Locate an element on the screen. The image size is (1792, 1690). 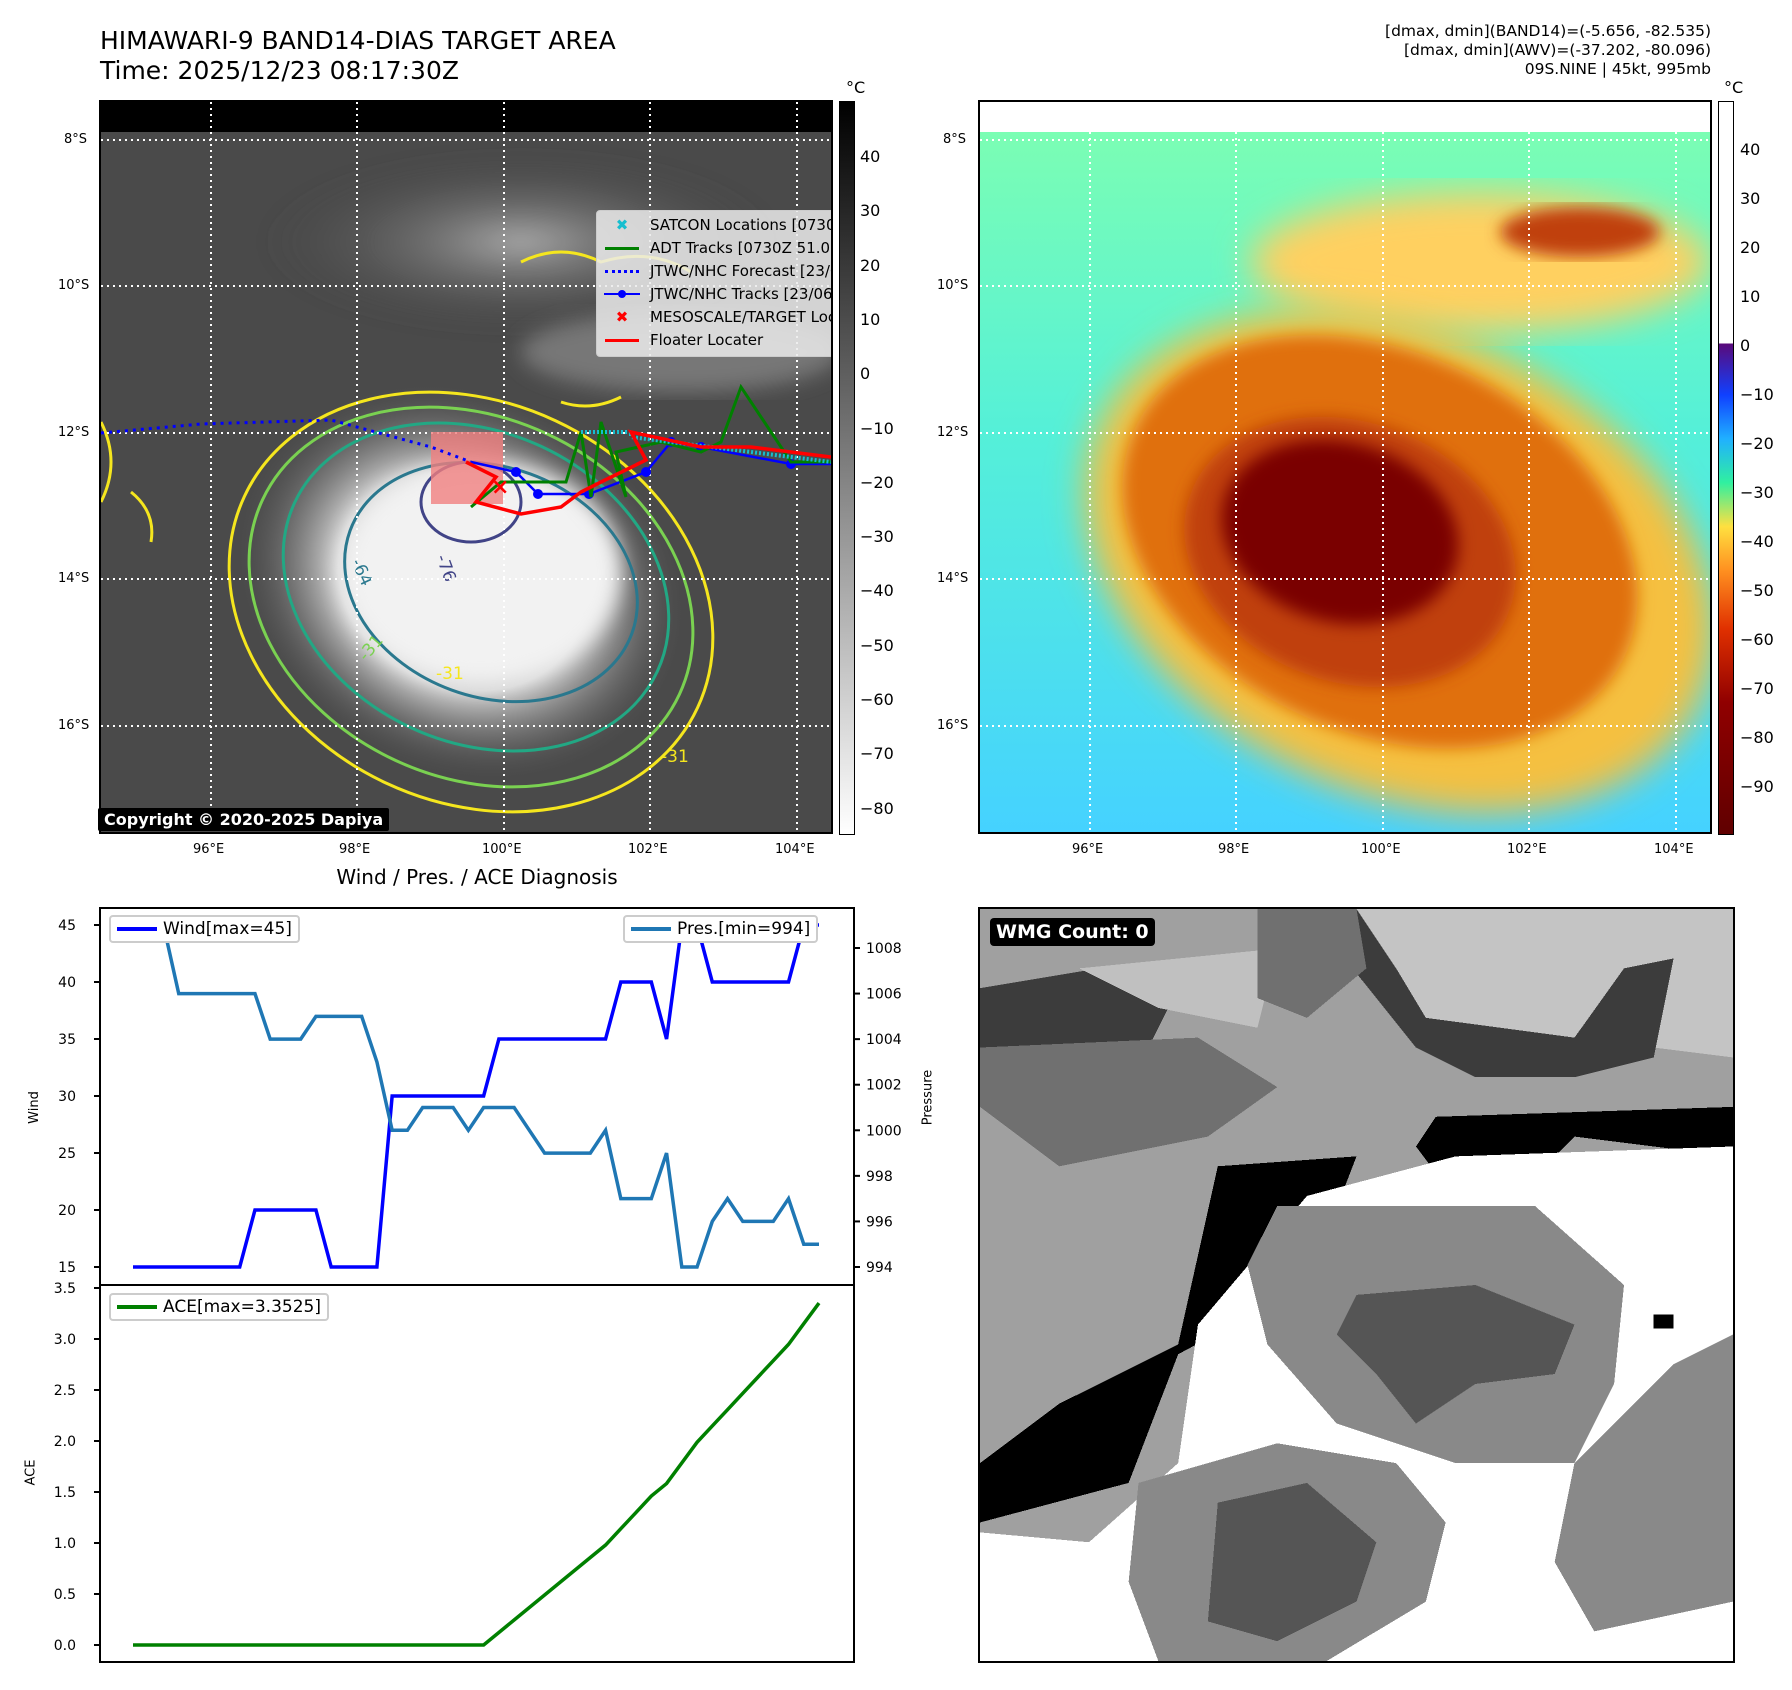
pressure-tick-label: 996 is located at coordinates (879, 1222).